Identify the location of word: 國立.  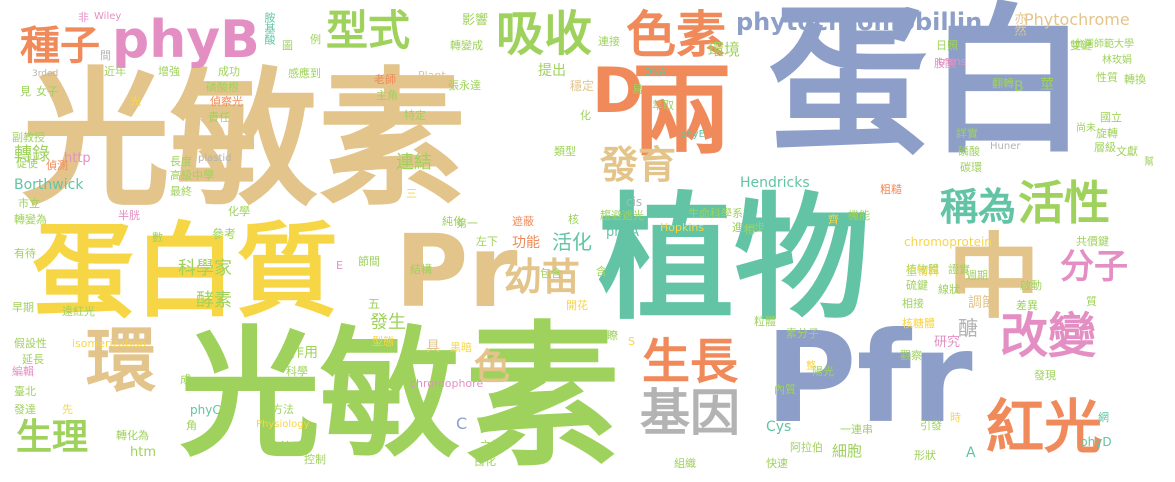
(1111, 117).